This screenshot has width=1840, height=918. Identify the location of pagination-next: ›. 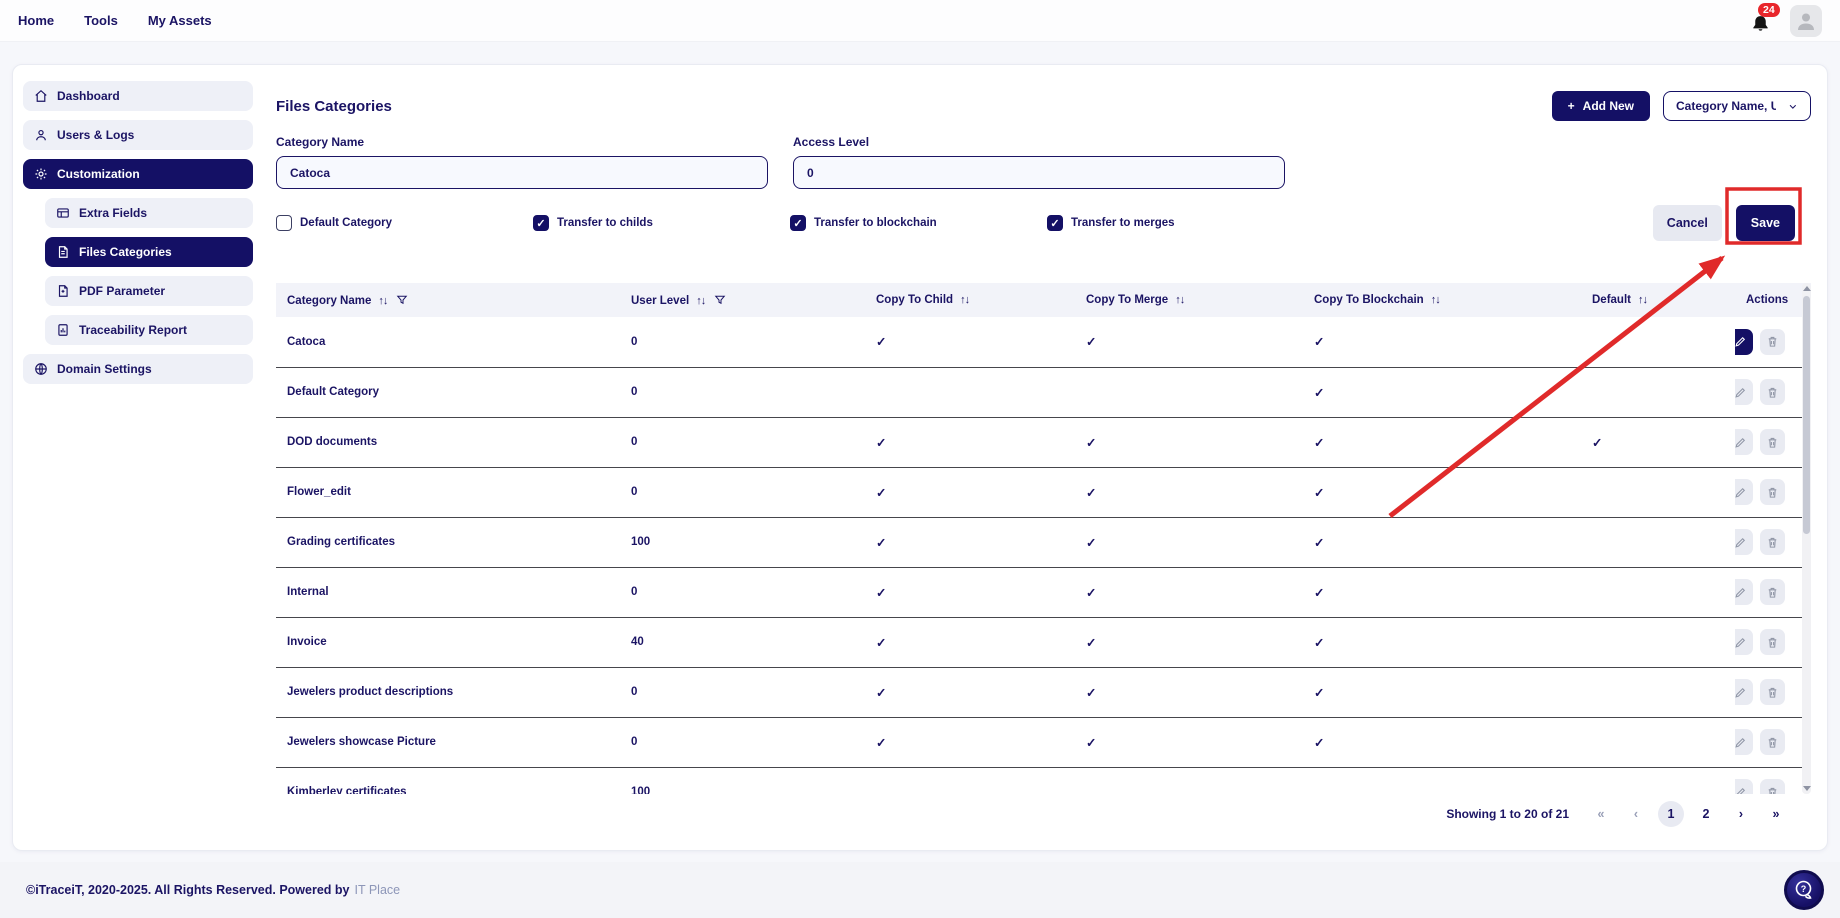
(1741, 814).